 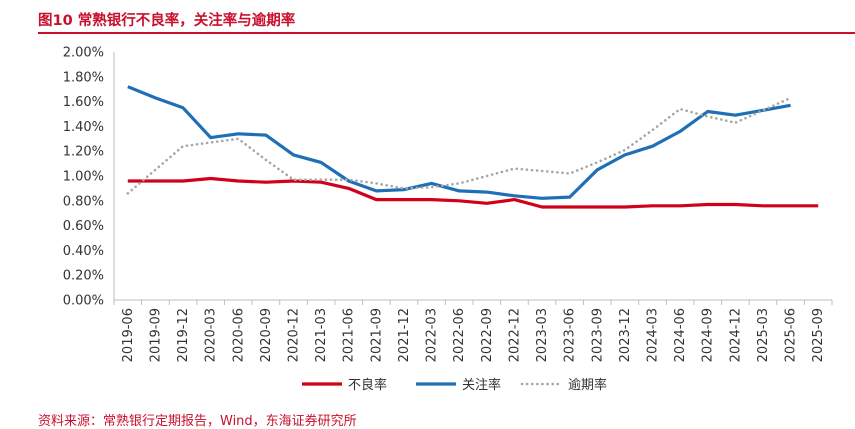 I want to click on source-note: 资料来源：常熟银行定期报告，Wind，东海证券研究所, so click(x=197, y=421).